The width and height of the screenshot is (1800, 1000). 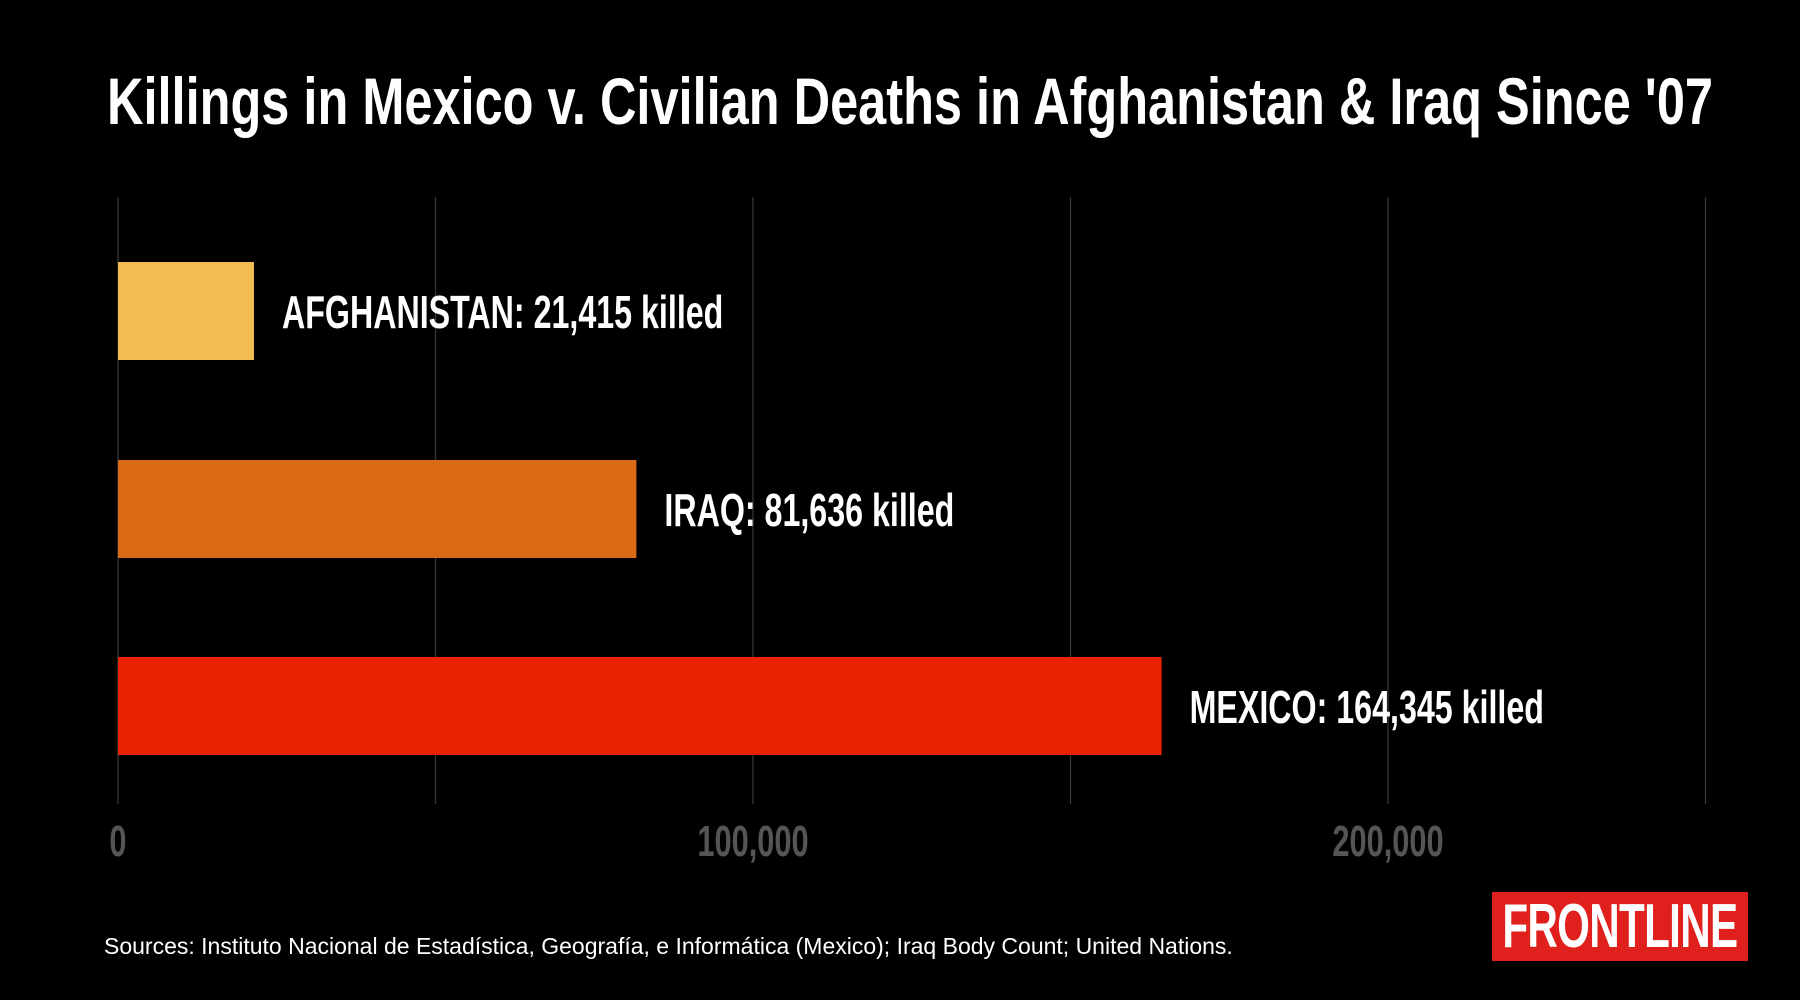 I want to click on data-label: IRAQ: 81,636 killed, so click(x=809, y=510).